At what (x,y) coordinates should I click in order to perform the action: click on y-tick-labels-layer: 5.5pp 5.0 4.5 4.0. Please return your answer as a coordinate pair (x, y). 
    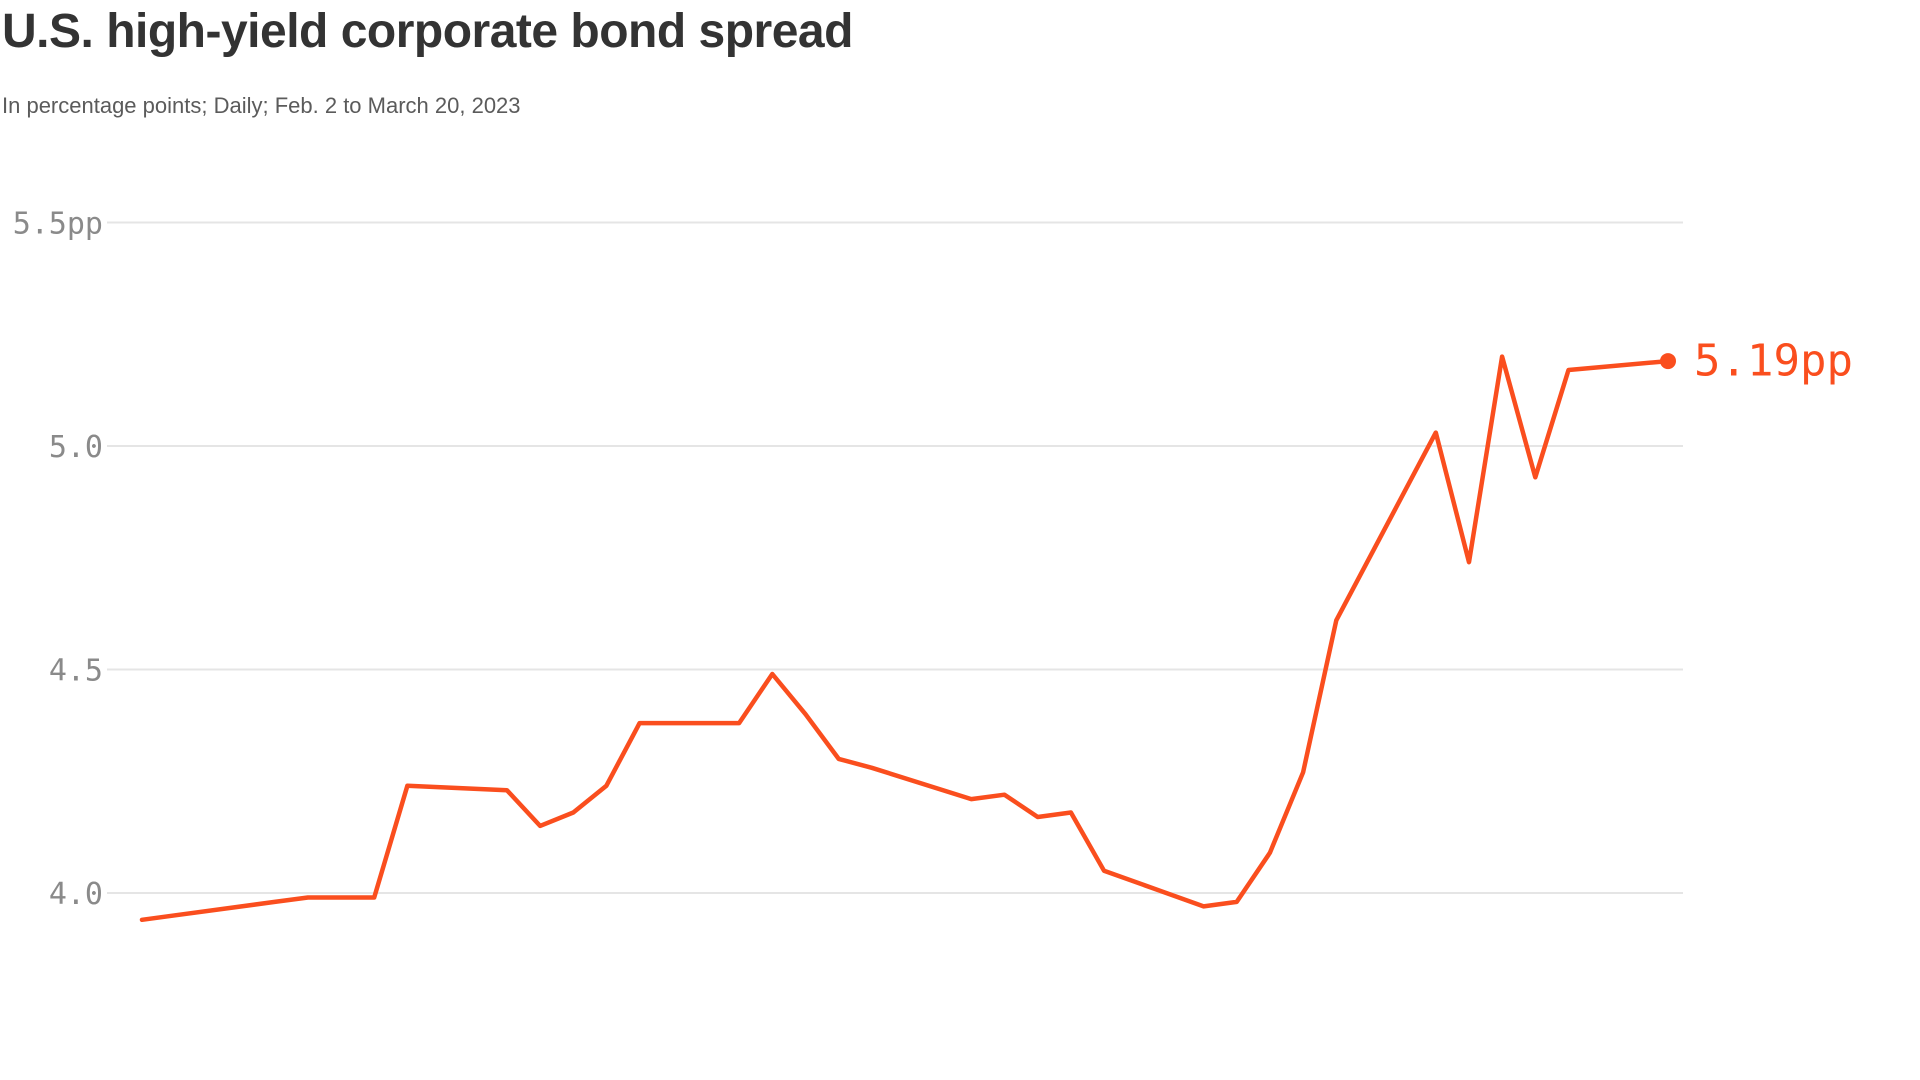
    Looking at the image, I should click on (58, 560).